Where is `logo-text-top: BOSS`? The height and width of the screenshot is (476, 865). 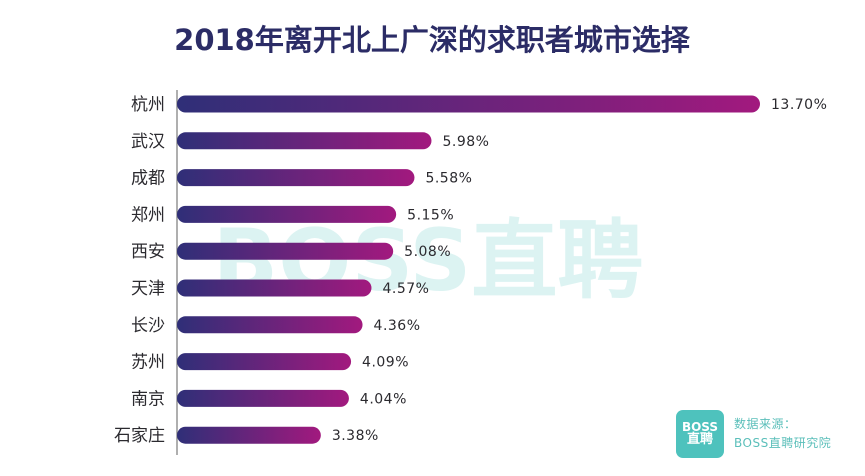 logo-text-top: BOSS is located at coordinates (700, 426).